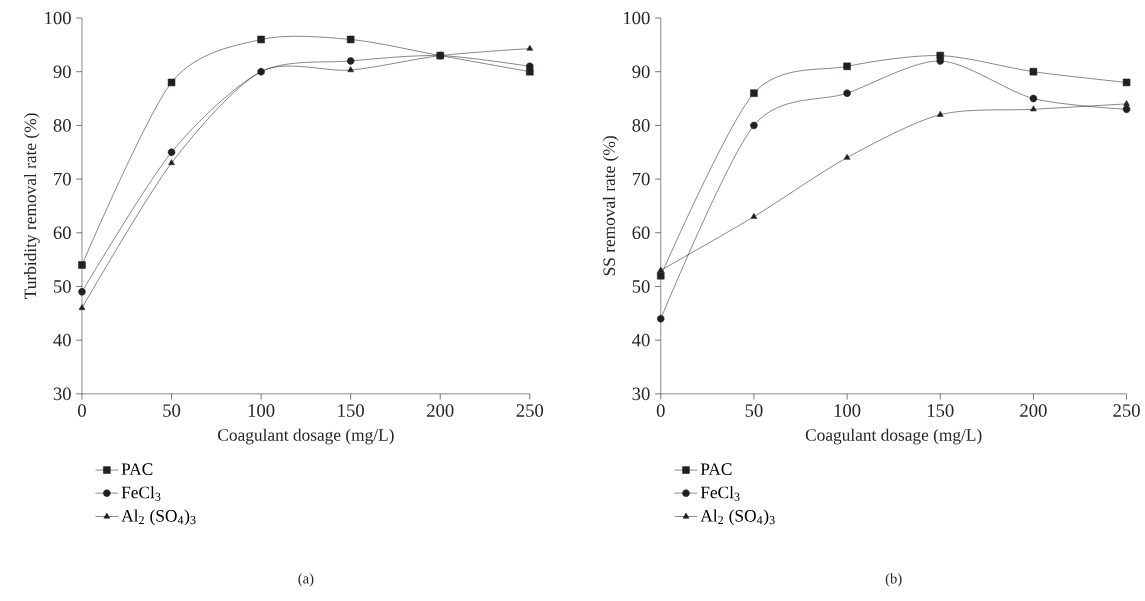 Image resolution: width=1145 pixels, height=601 pixels. Describe the element at coordinates (306, 580) in the screenshot. I see `text: (a)` at that location.